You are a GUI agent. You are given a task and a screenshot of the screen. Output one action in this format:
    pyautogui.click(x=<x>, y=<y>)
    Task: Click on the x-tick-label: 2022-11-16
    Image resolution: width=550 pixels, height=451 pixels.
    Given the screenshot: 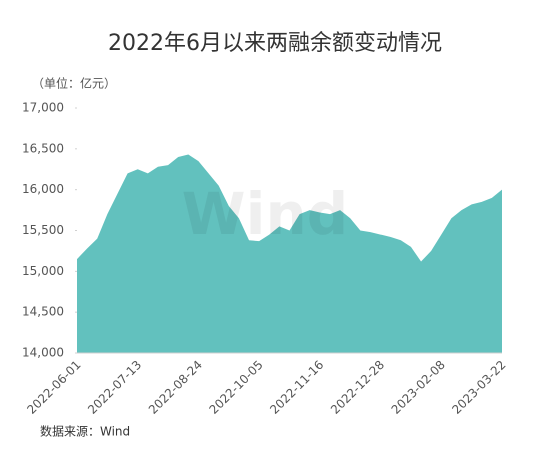 What is the action you would take?
    pyautogui.click(x=296, y=387)
    